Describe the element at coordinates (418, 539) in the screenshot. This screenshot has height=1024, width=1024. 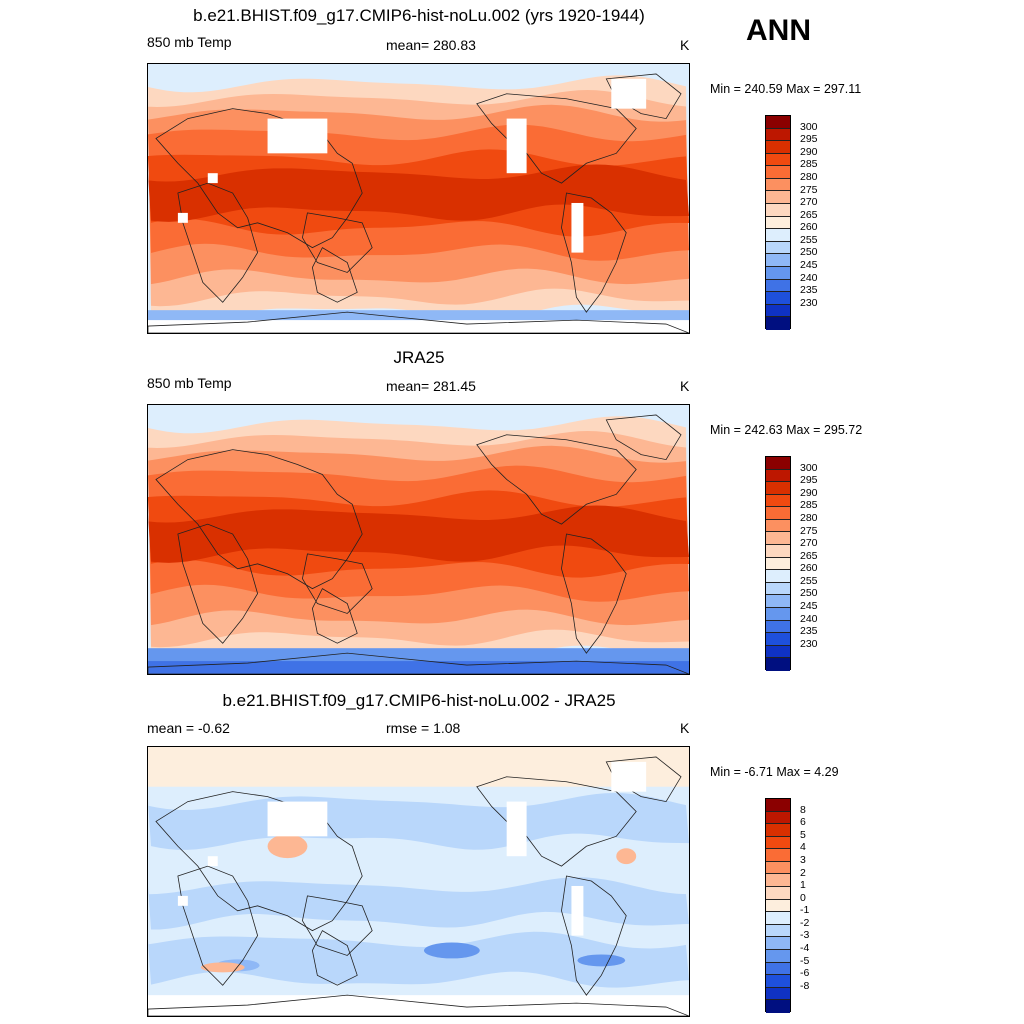
I see `map-canvas` at that location.